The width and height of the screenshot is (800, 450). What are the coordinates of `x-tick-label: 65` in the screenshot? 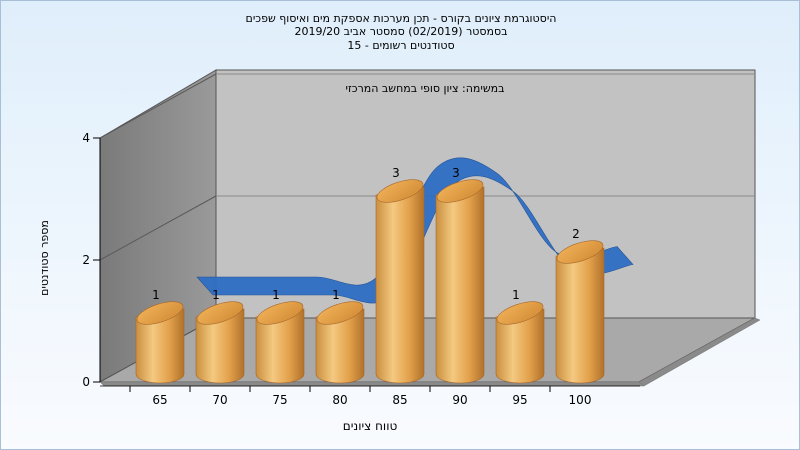 It's located at (159, 400).